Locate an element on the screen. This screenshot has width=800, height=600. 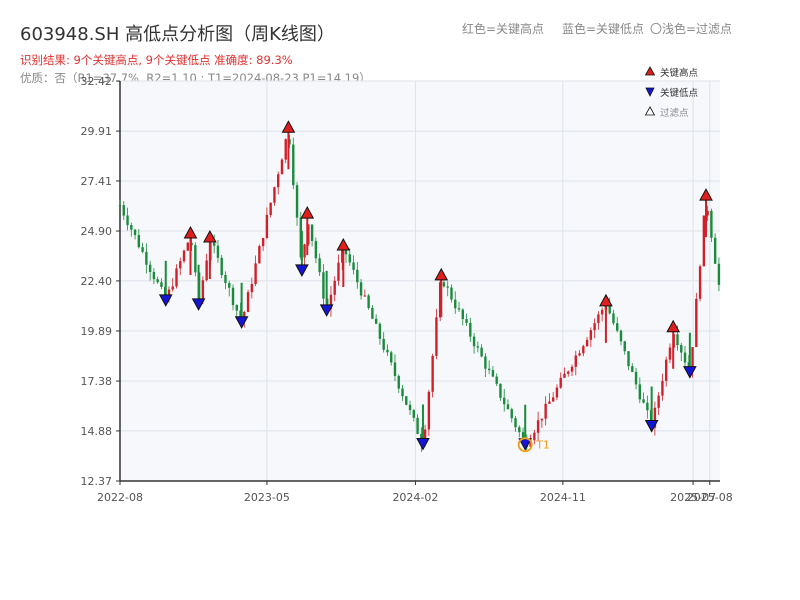
legend-note-blue: 蓝色=关键低点 is located at coordinates (603, 29).